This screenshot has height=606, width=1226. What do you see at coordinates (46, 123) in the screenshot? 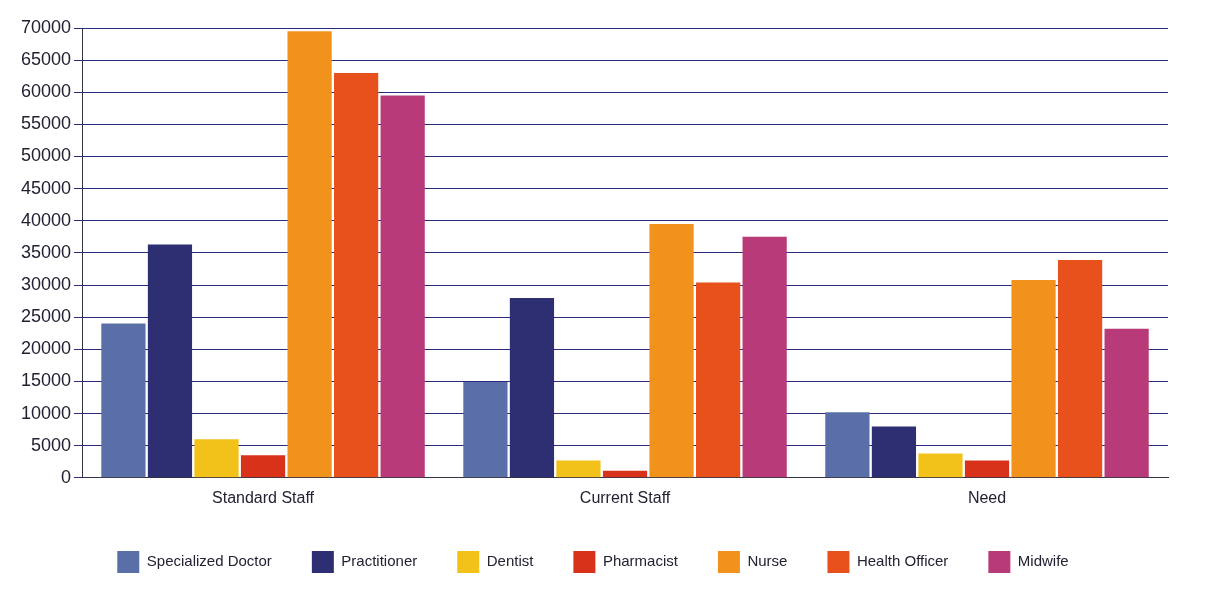
I see `y-tick-label: 55000` at bounding box center [46, 123].